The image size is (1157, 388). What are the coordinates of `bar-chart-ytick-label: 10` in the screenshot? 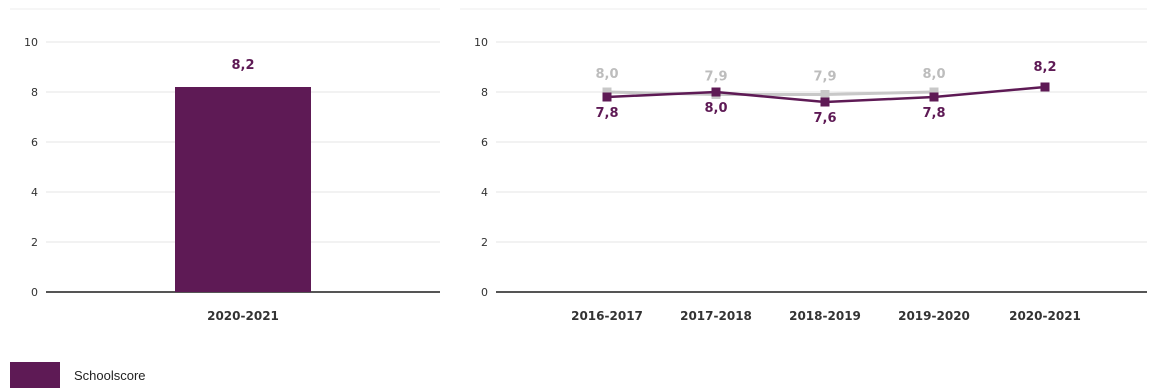 It's located at (31, 42).